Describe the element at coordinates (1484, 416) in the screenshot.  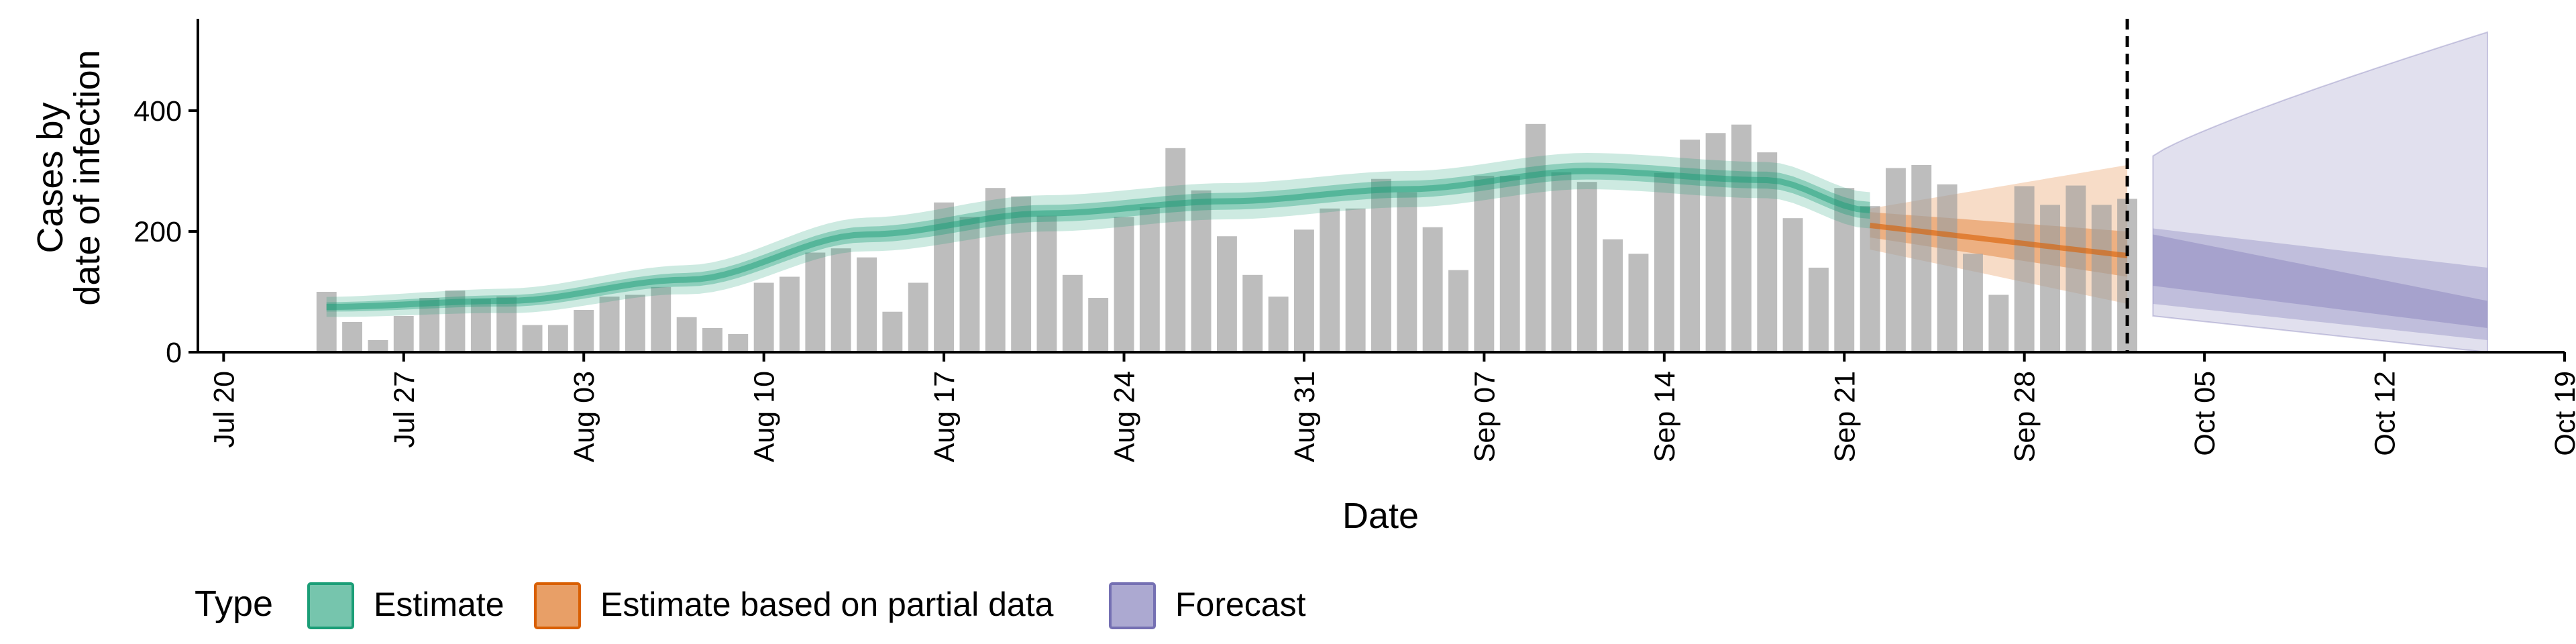
I see `x-tick-label: Sep 07` at that location.